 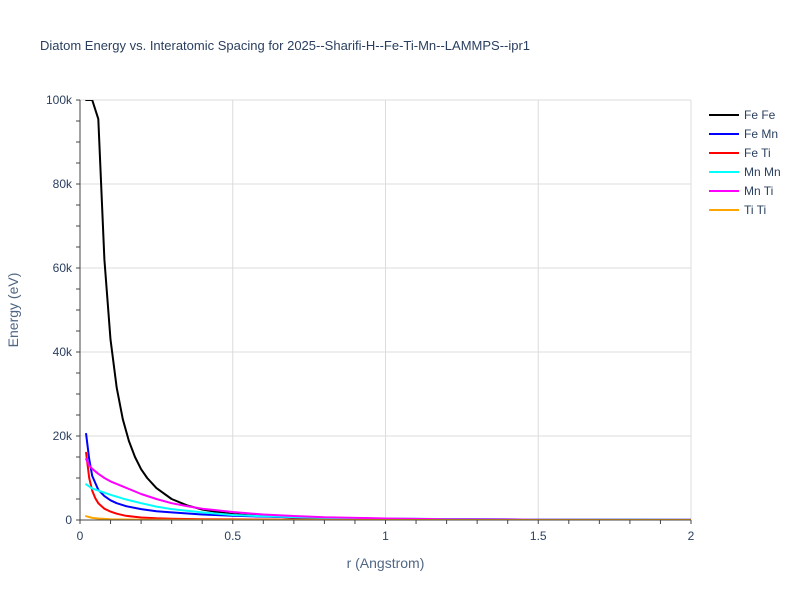 What do you see at coordinates (760, 115) in the screenshot?
I see `legend-label: Fe Fe` at bounding box center [760, 115].